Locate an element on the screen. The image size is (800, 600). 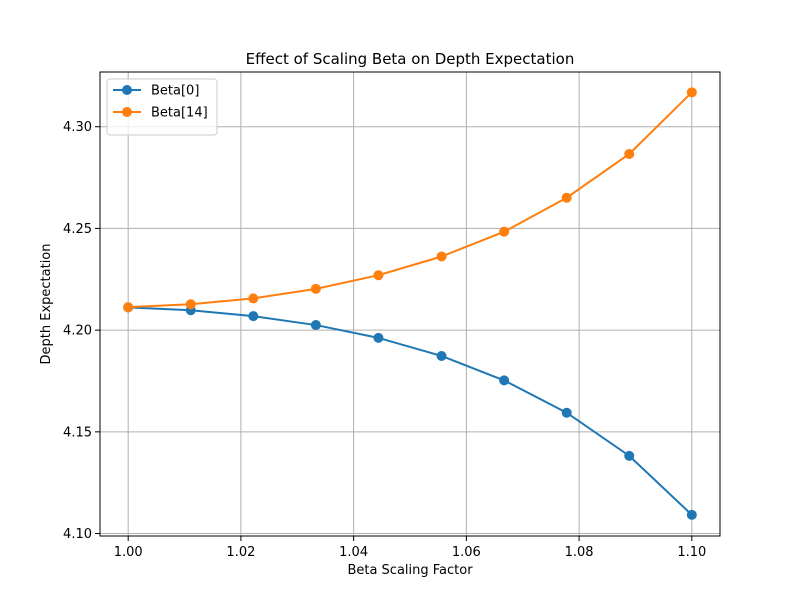
y-tick-label: 4.10 is located at coordinates (77, 534).